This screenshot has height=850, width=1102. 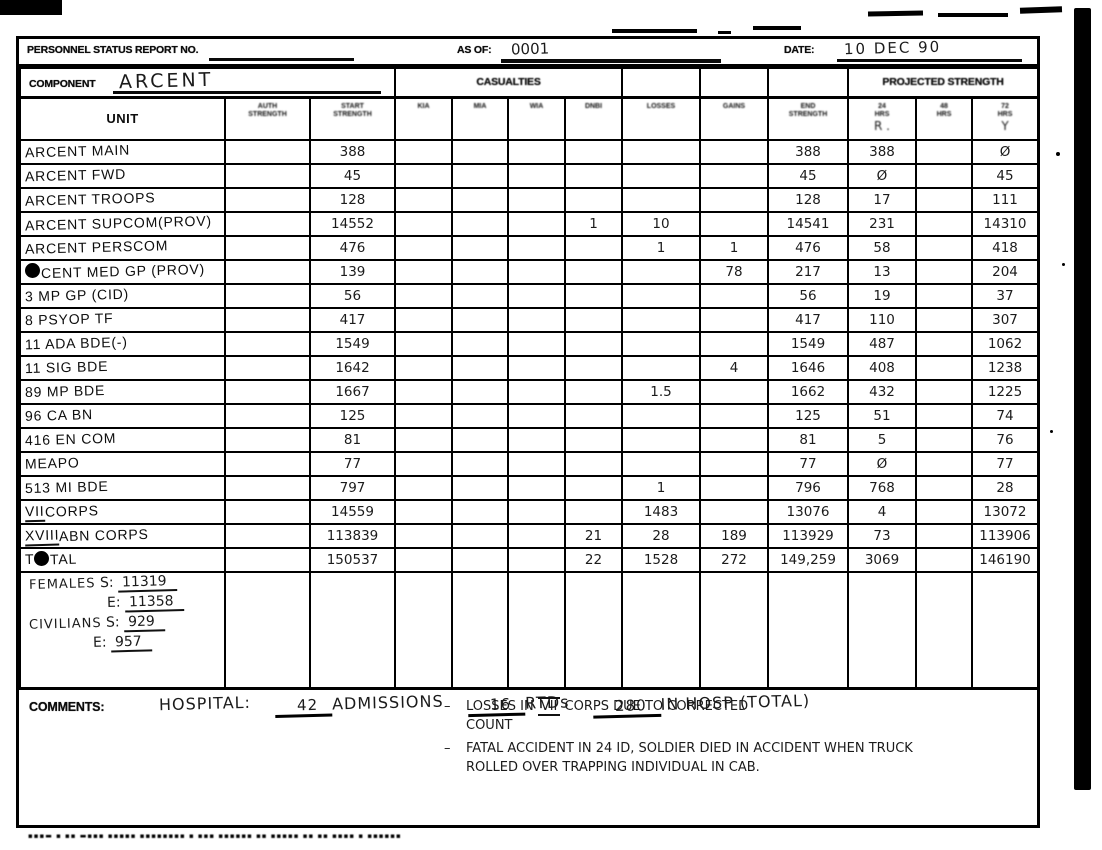 What do you see at coordinates (808, 416) in the screenshot?
I see `cell-end-strength: 125` at bounding box center [808, 416].